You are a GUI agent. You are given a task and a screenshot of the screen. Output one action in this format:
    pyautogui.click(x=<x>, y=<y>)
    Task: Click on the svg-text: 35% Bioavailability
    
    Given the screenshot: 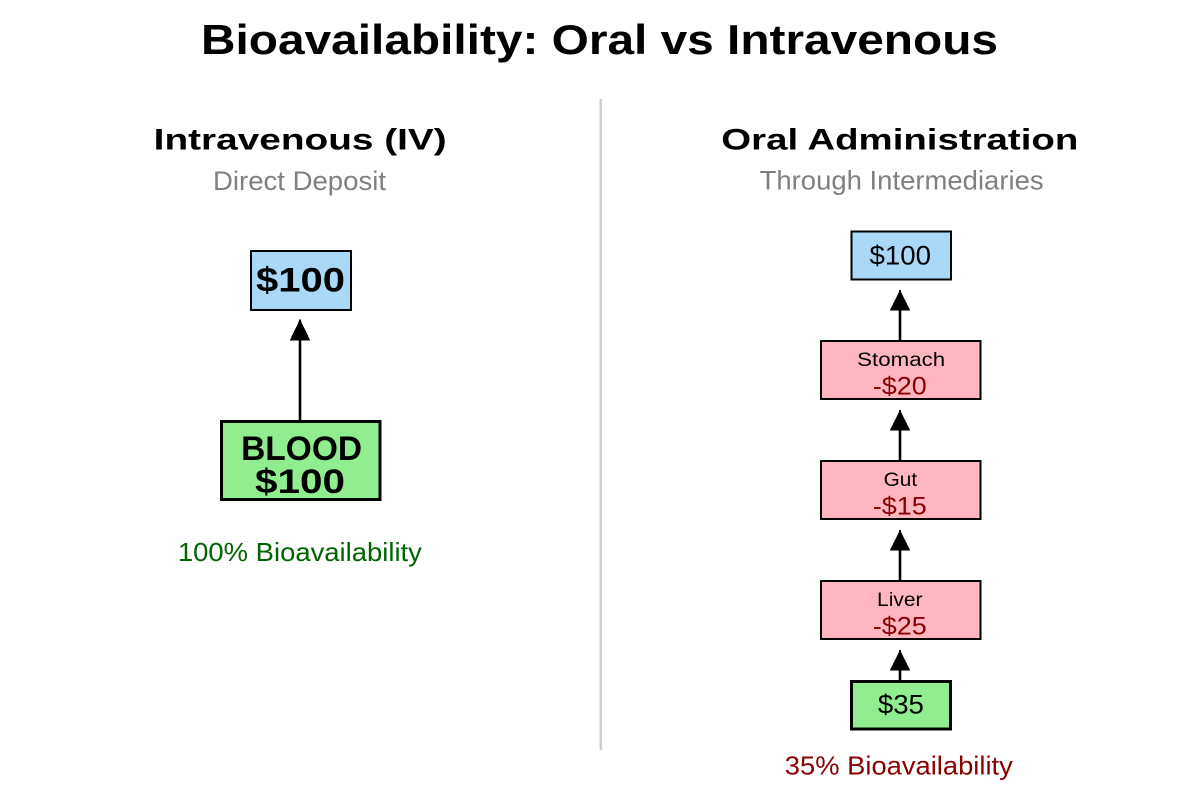 What is the action you would take?
    pyautogui.click(x=899, y=766)
    